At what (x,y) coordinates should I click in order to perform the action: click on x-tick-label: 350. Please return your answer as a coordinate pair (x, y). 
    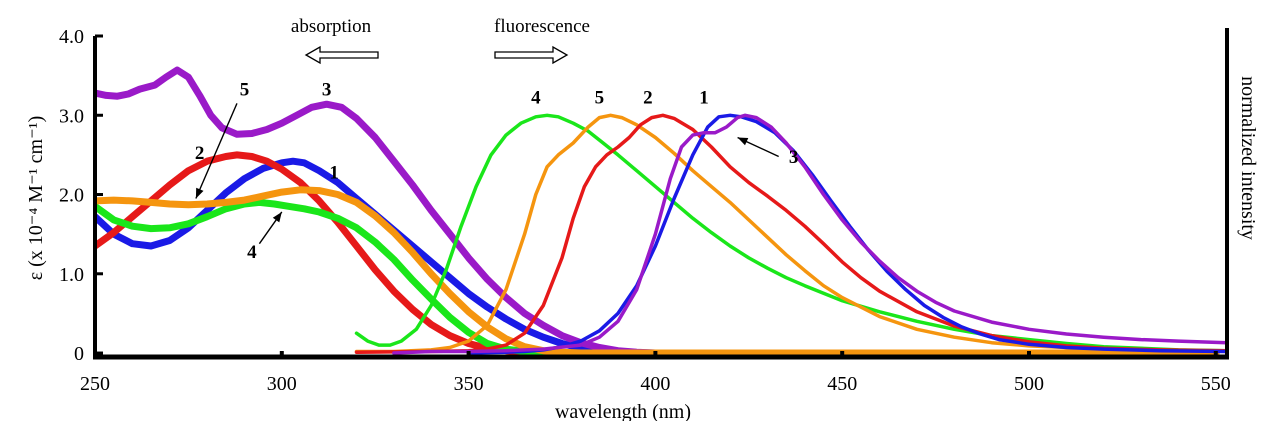
    Looking at the image, I should click on (469, 384).